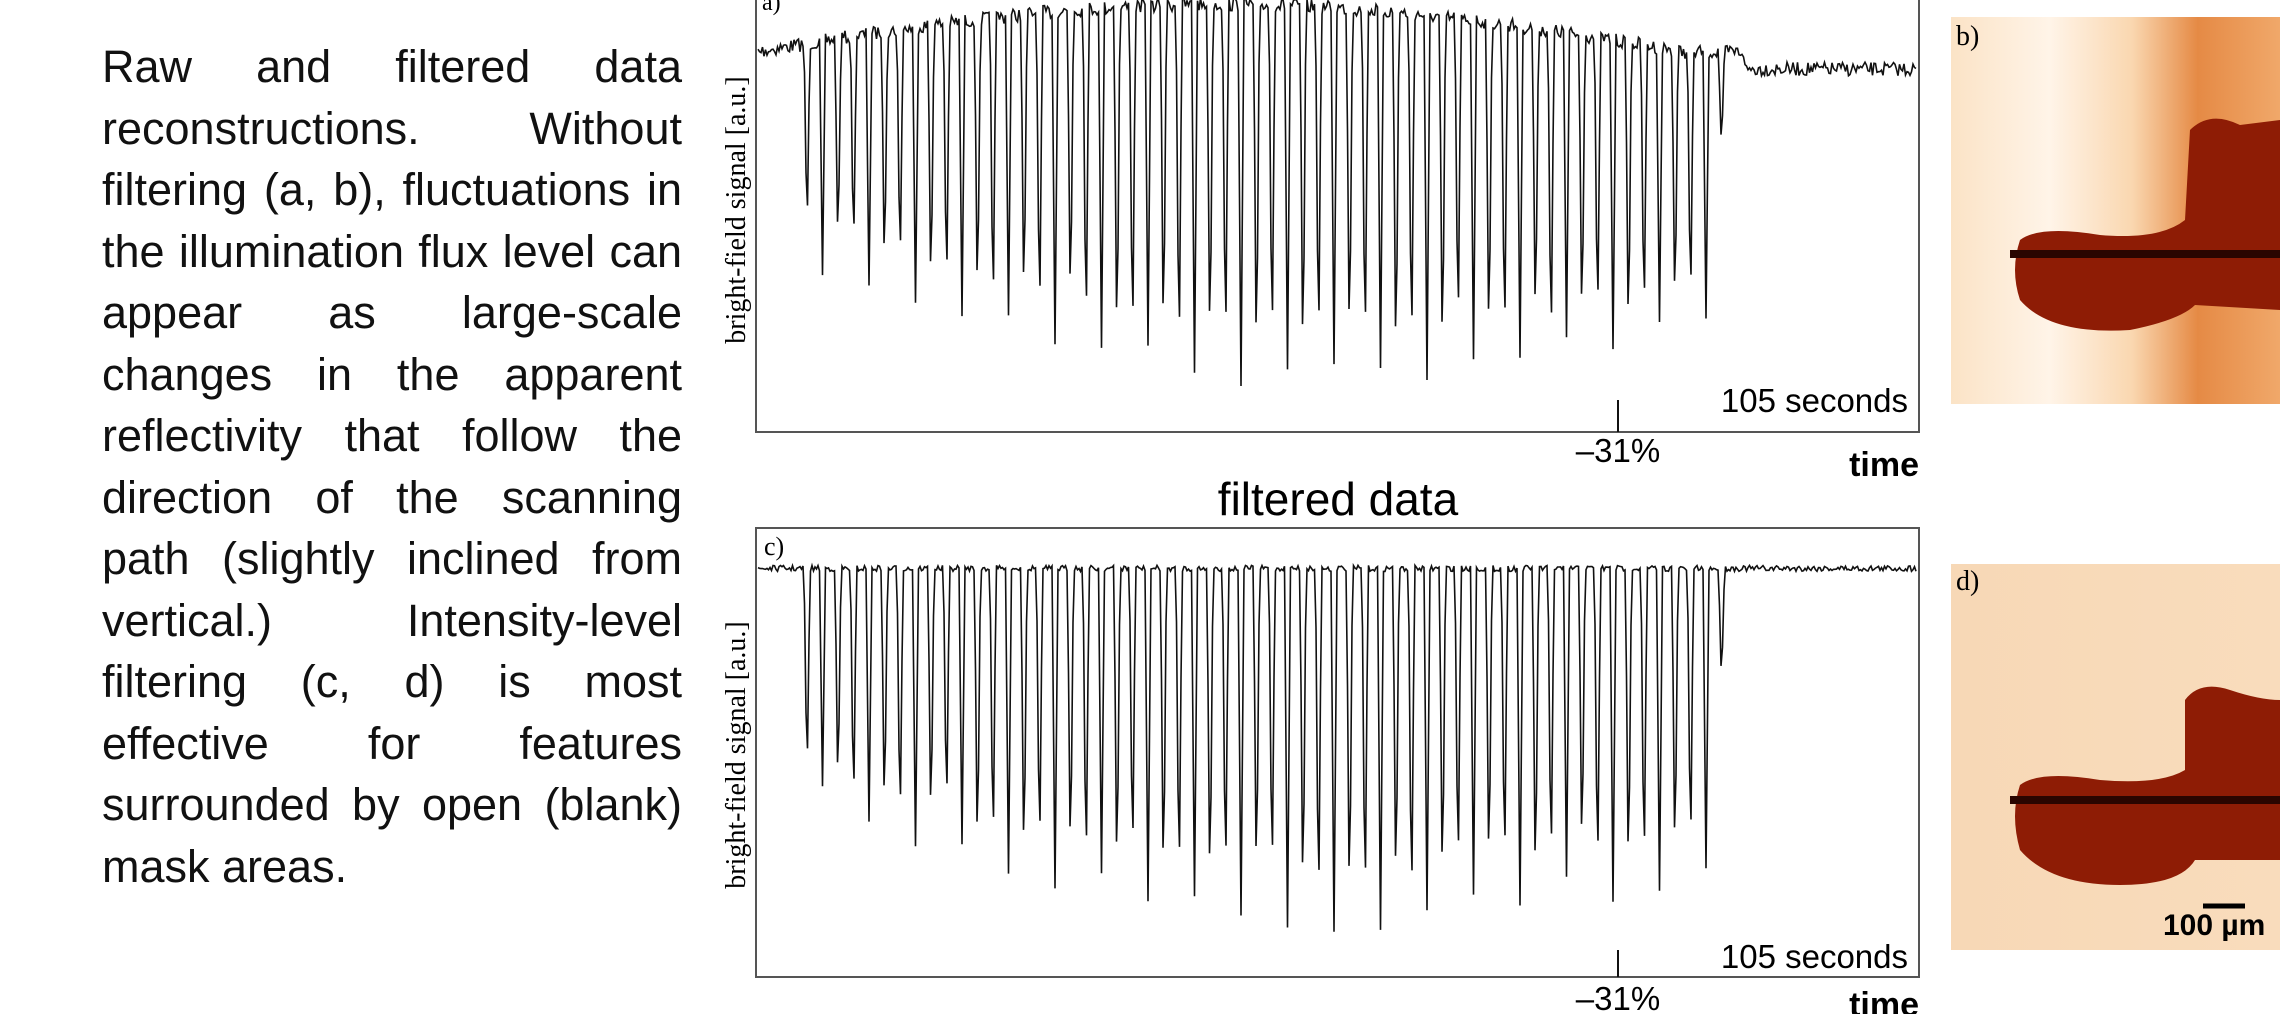 The width and height of the screenshot is (2280, 1014). What do you see at coordinates (2214, 925) in the screenshot?
I see `scale-bar-label: 100 µm` at bounding box center [2214, 925].